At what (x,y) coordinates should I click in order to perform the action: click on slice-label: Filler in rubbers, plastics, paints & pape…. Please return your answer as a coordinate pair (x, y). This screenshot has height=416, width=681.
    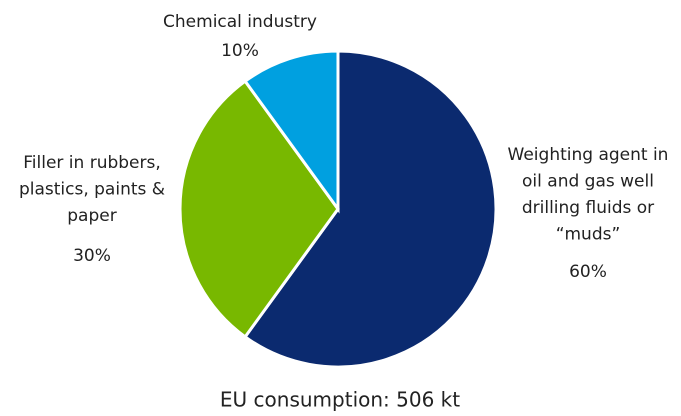
    Looking at the image, I should click on (92, 189).